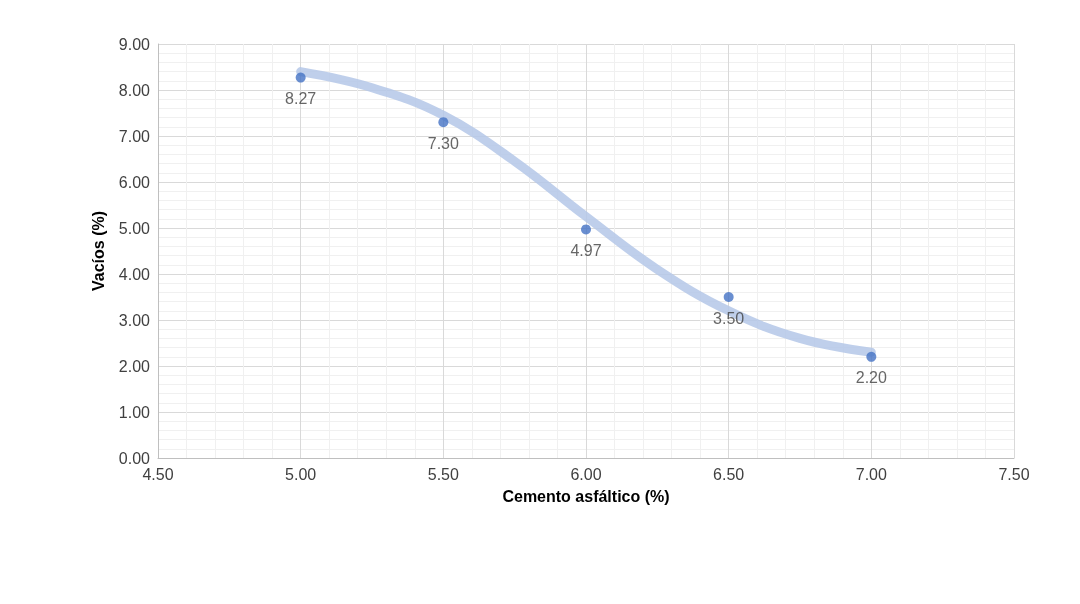 Image resolution: width=1080 pixels, height=604 pixels. Describe the element at coordinates (301, 99) in the screenshot. I see `data-label: 8.27` at that location.